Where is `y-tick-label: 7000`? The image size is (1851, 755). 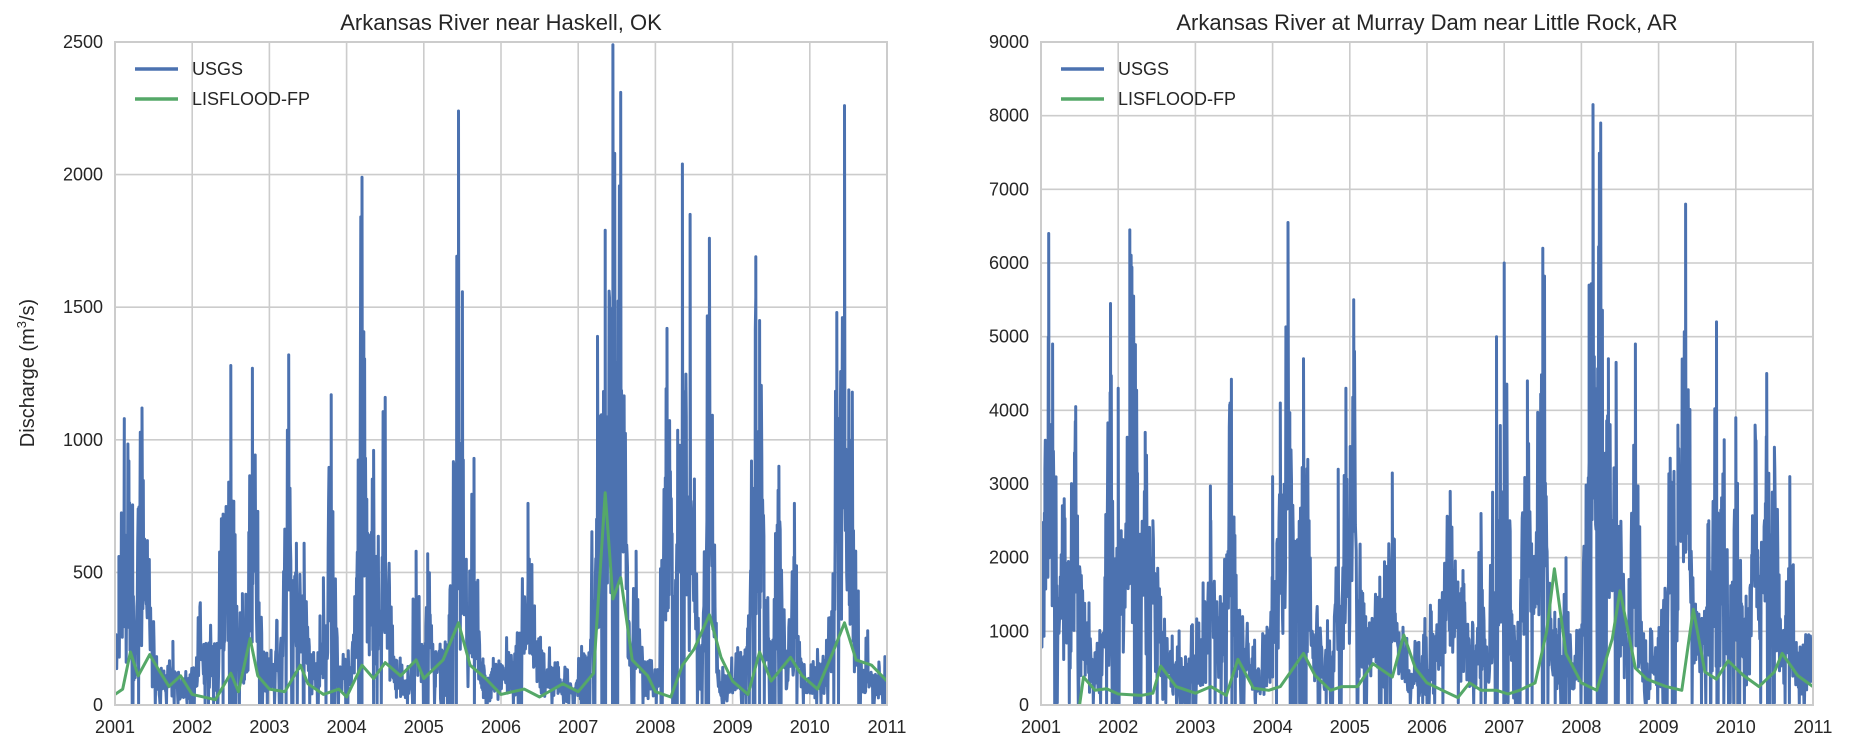 y-tick-label: 7000 is located at coordinates (1009, 189).